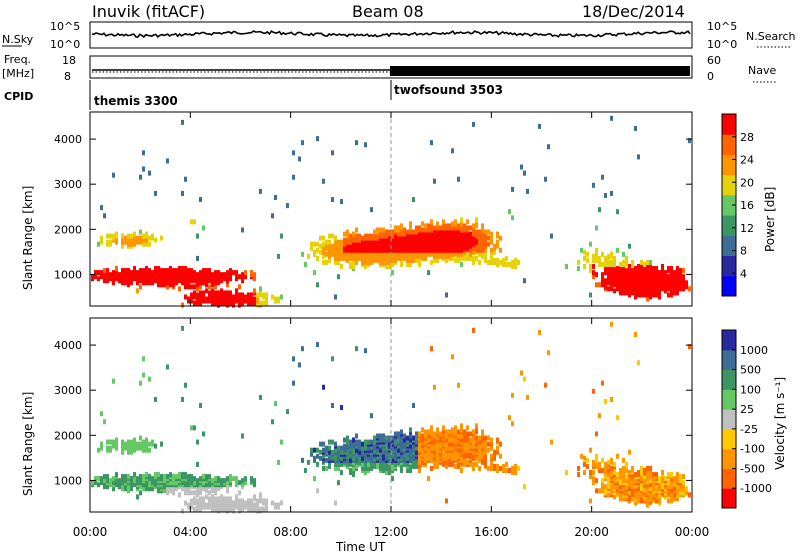 The height and width of the screenshot is (554, 800). Describe the element at coordinates (722, 26) in the screenshot. I see `nsearch-tick-high: 10^5` at that location.